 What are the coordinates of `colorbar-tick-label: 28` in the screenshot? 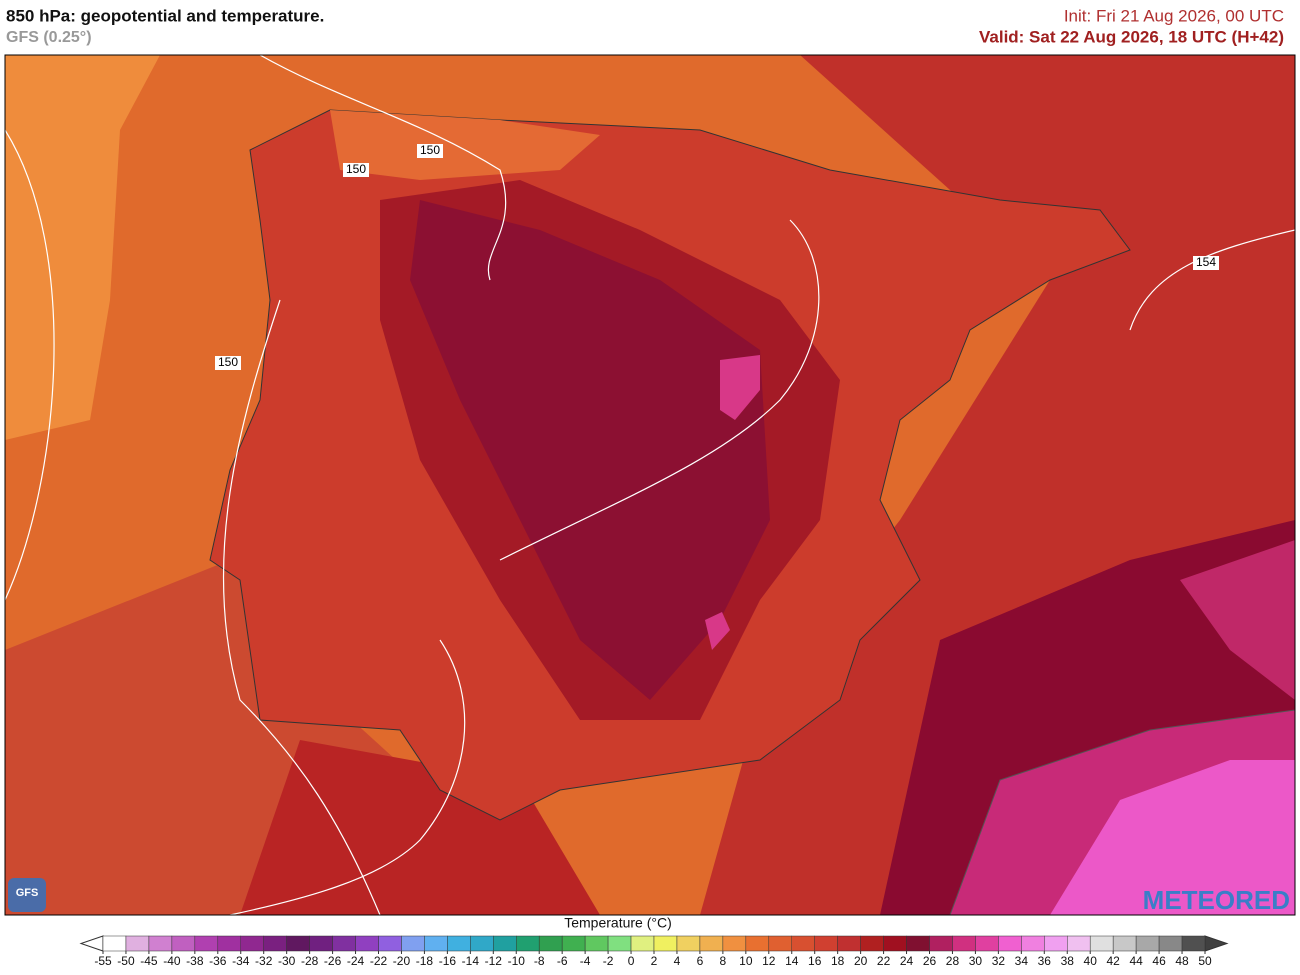 It's located at (953, 961).